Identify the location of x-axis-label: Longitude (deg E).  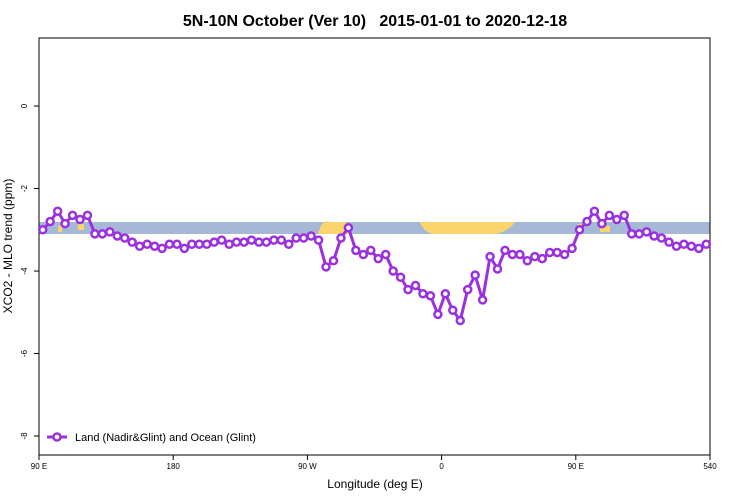
(374, 484).